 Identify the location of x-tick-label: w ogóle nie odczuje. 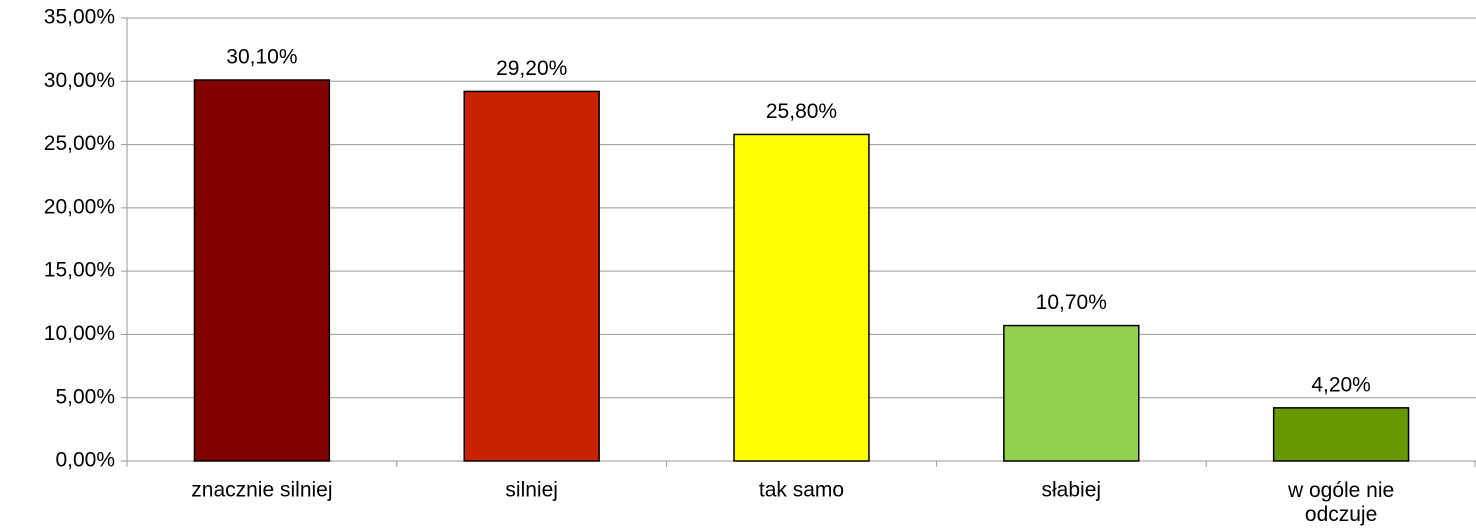
(1340, 502).